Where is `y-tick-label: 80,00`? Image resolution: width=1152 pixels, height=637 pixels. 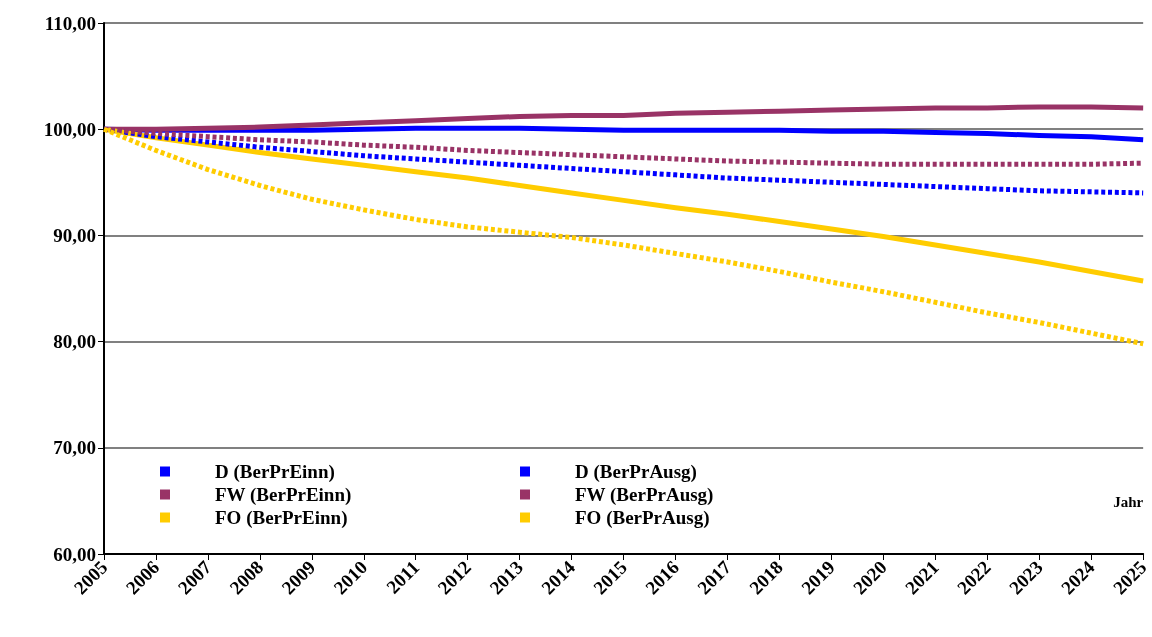 y-tick-label: 80,00 is located at coordinates (74, 342).